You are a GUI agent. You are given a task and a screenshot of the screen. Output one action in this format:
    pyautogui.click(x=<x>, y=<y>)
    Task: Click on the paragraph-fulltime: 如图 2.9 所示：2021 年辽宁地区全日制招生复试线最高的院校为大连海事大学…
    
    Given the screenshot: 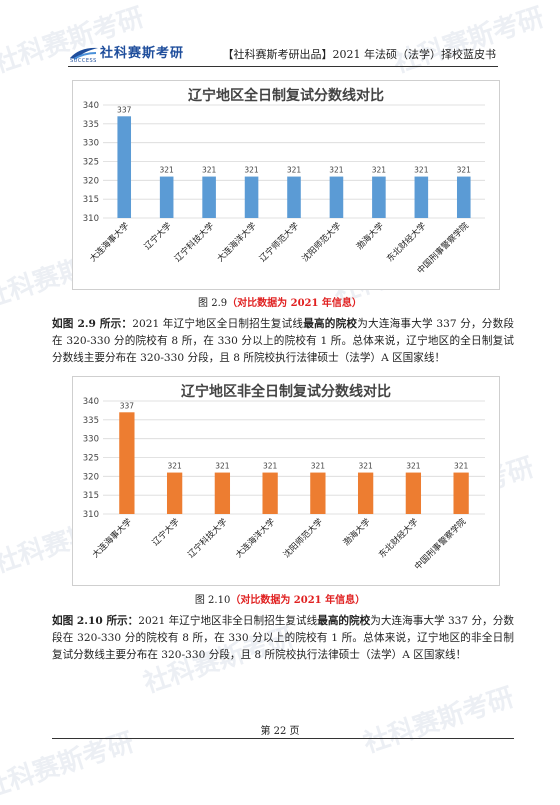 What is the action you would take?
    pyautogui.click(x=283, y=341)
    